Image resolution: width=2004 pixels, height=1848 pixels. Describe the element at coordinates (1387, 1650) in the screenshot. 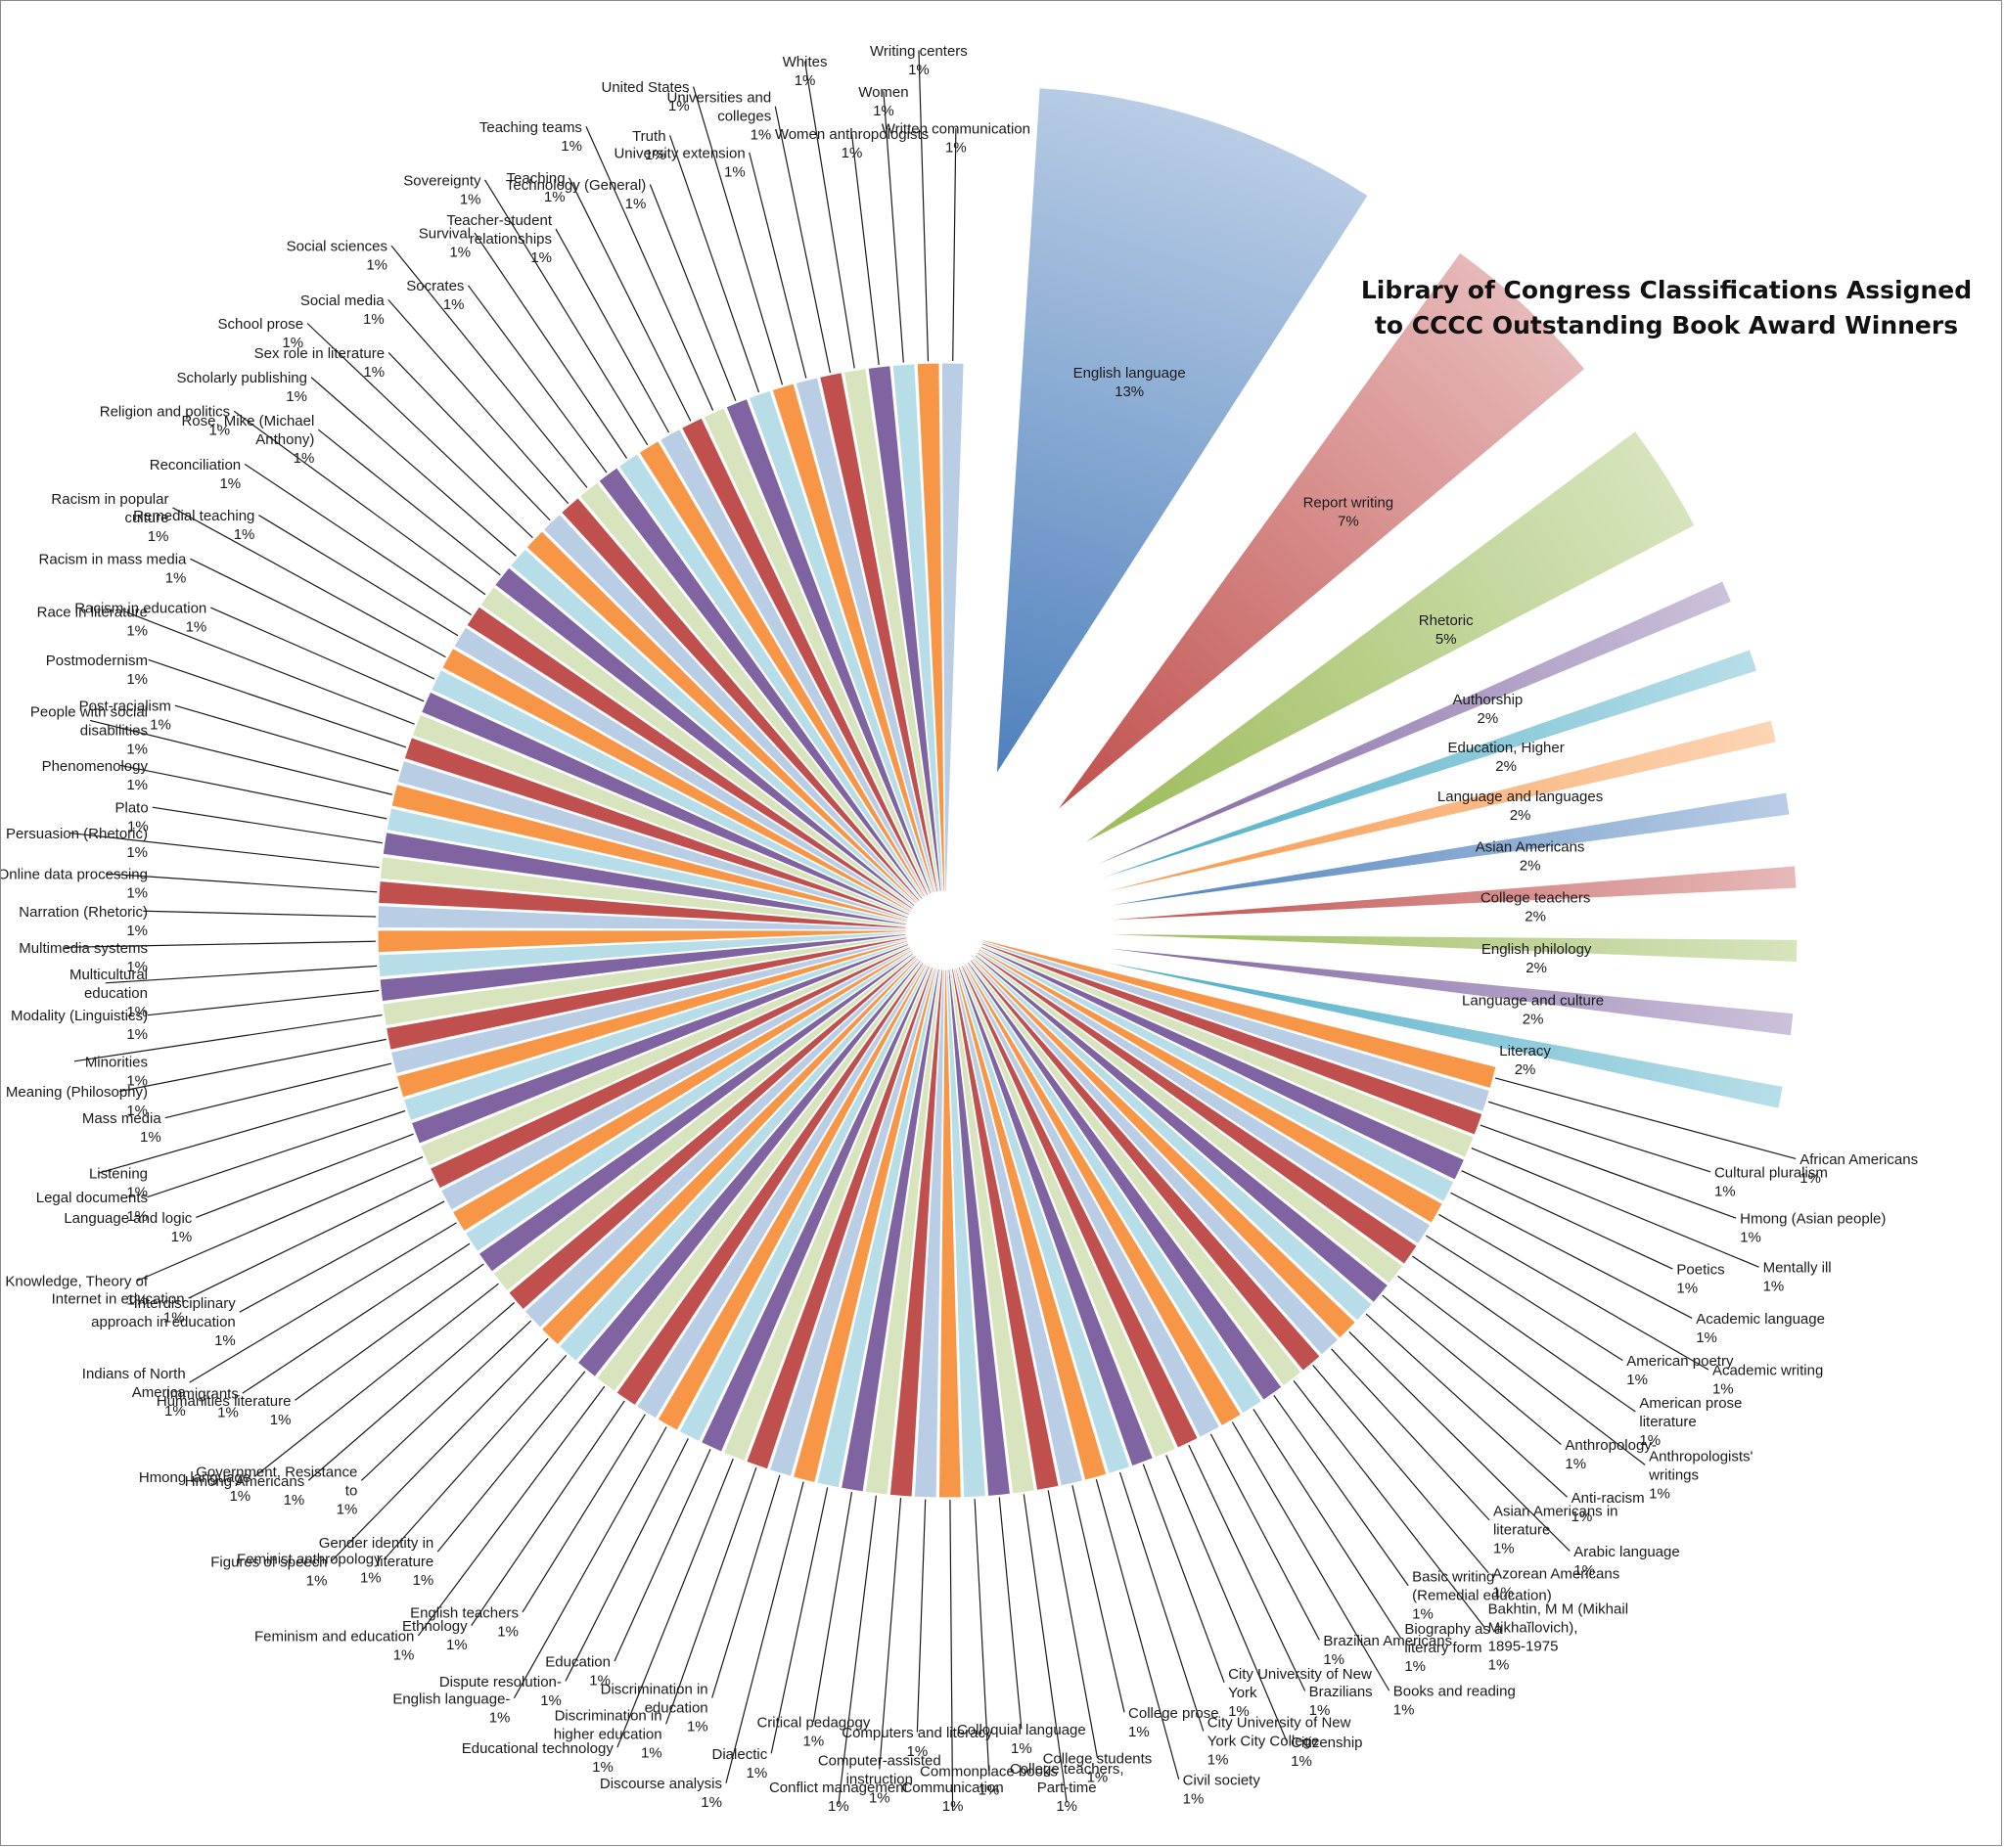

I see `slice-label-brazilian-americans: Brazilian Americans 1%` at that location.